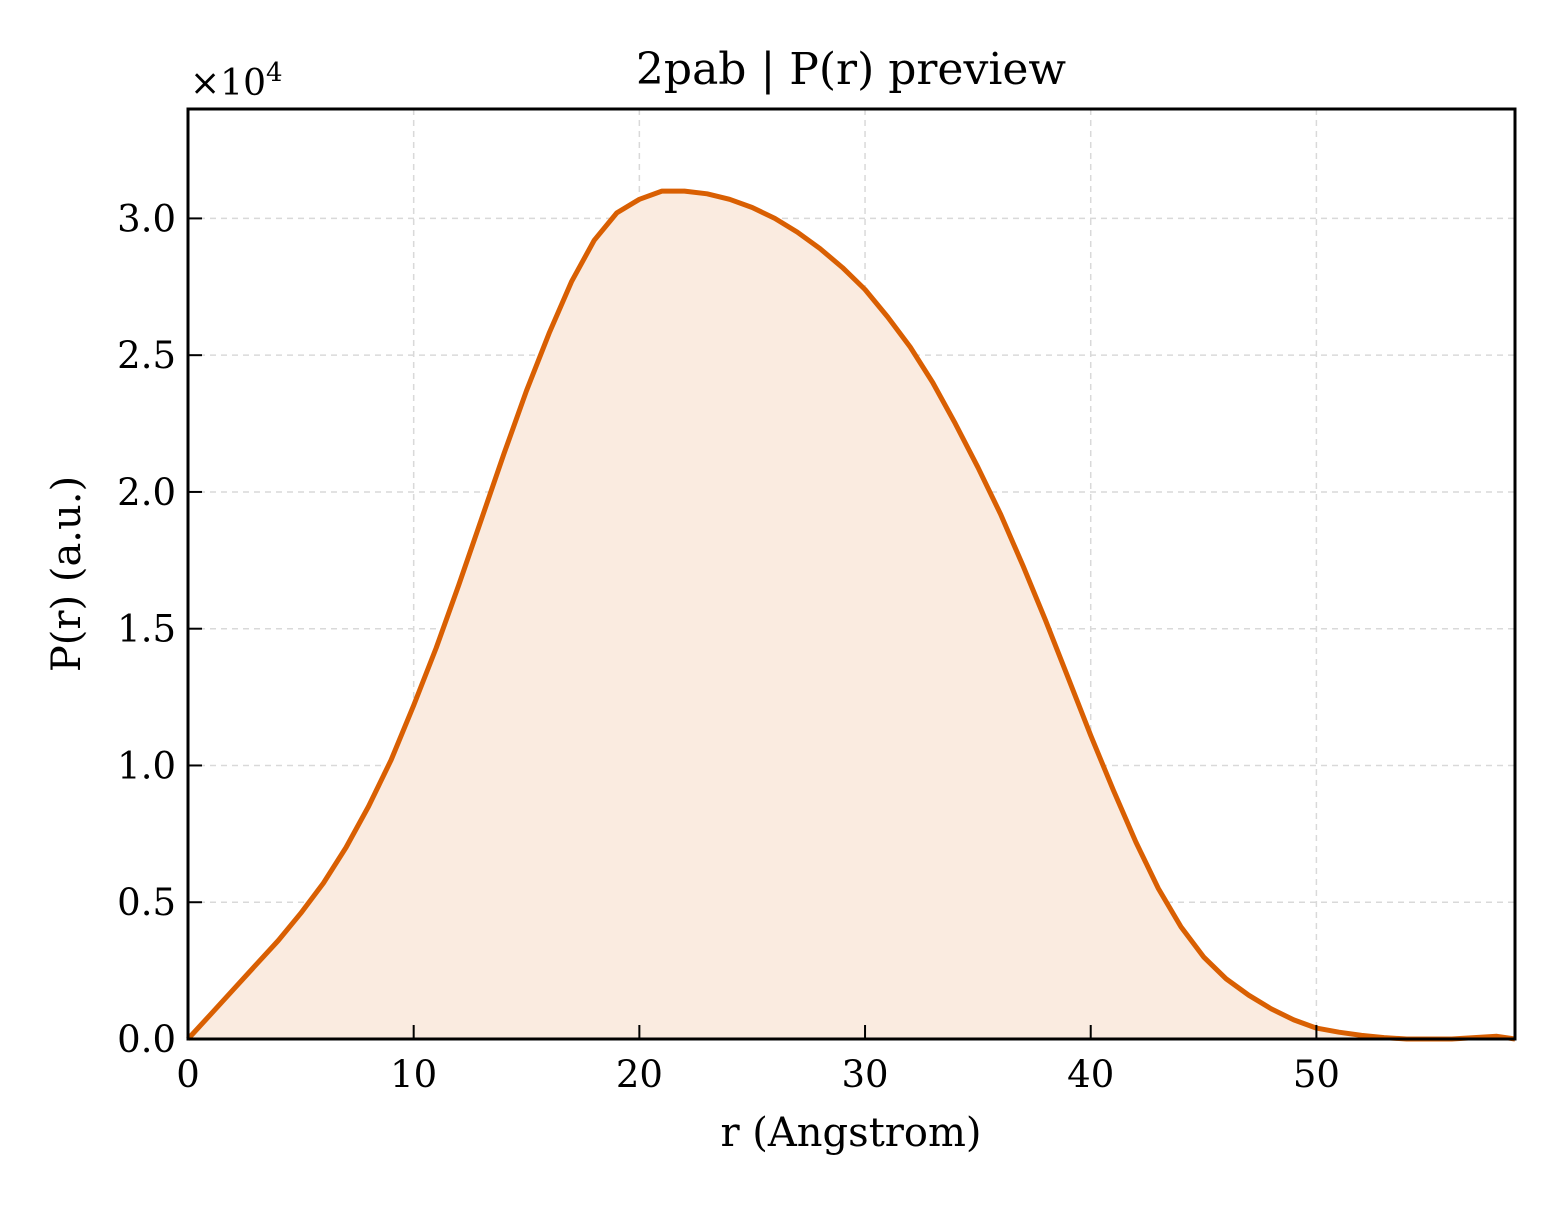 This screenshot has height=1205, width=1560. I want to click on y-axis-multiplier: ×10⁴, so click(236, 81).